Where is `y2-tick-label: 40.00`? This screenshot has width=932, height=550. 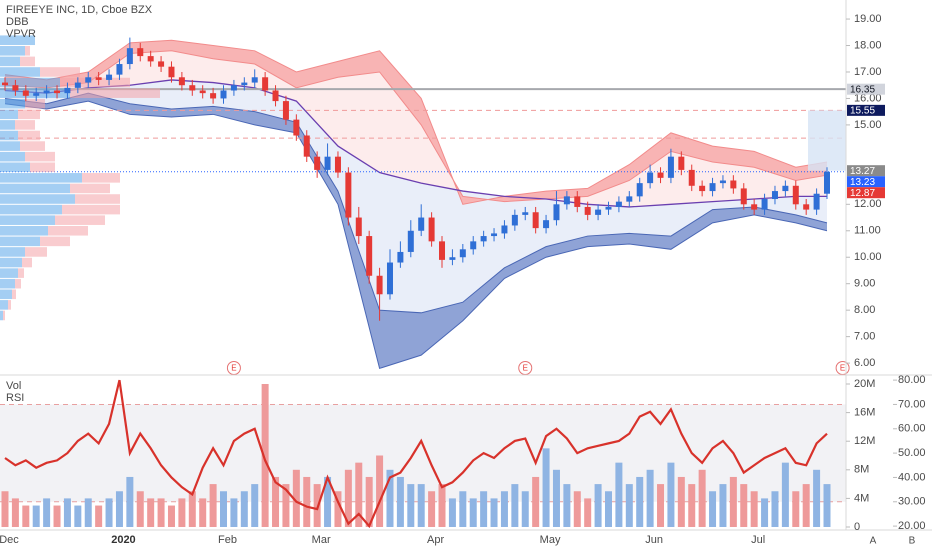 y2-tick-label: 40.00 is located at coordinates (912, 477).